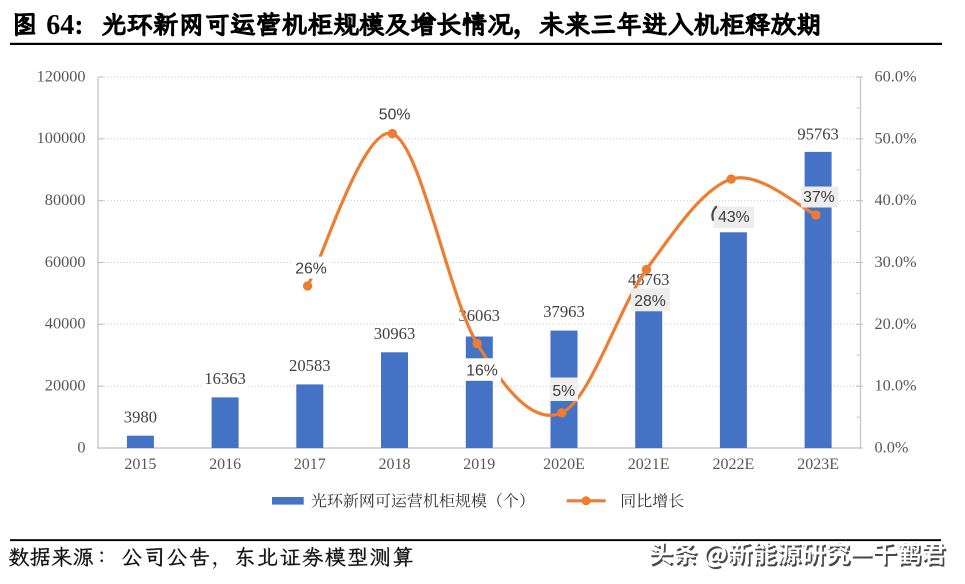 The image size is (965, 584). Describe the element at coordinates (65, 261) in the screenshot. I see `svg-text: 60000` at that location.